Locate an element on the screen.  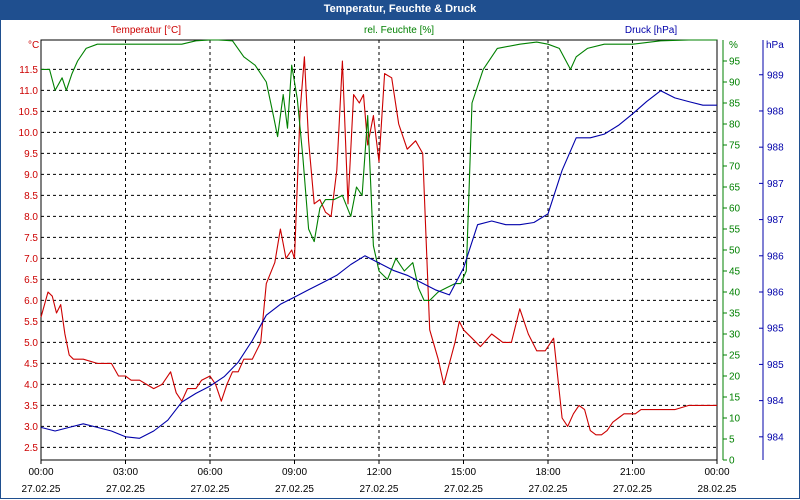
x-tick-label-date: 28.02.25 is located at coordinates (717, 489).